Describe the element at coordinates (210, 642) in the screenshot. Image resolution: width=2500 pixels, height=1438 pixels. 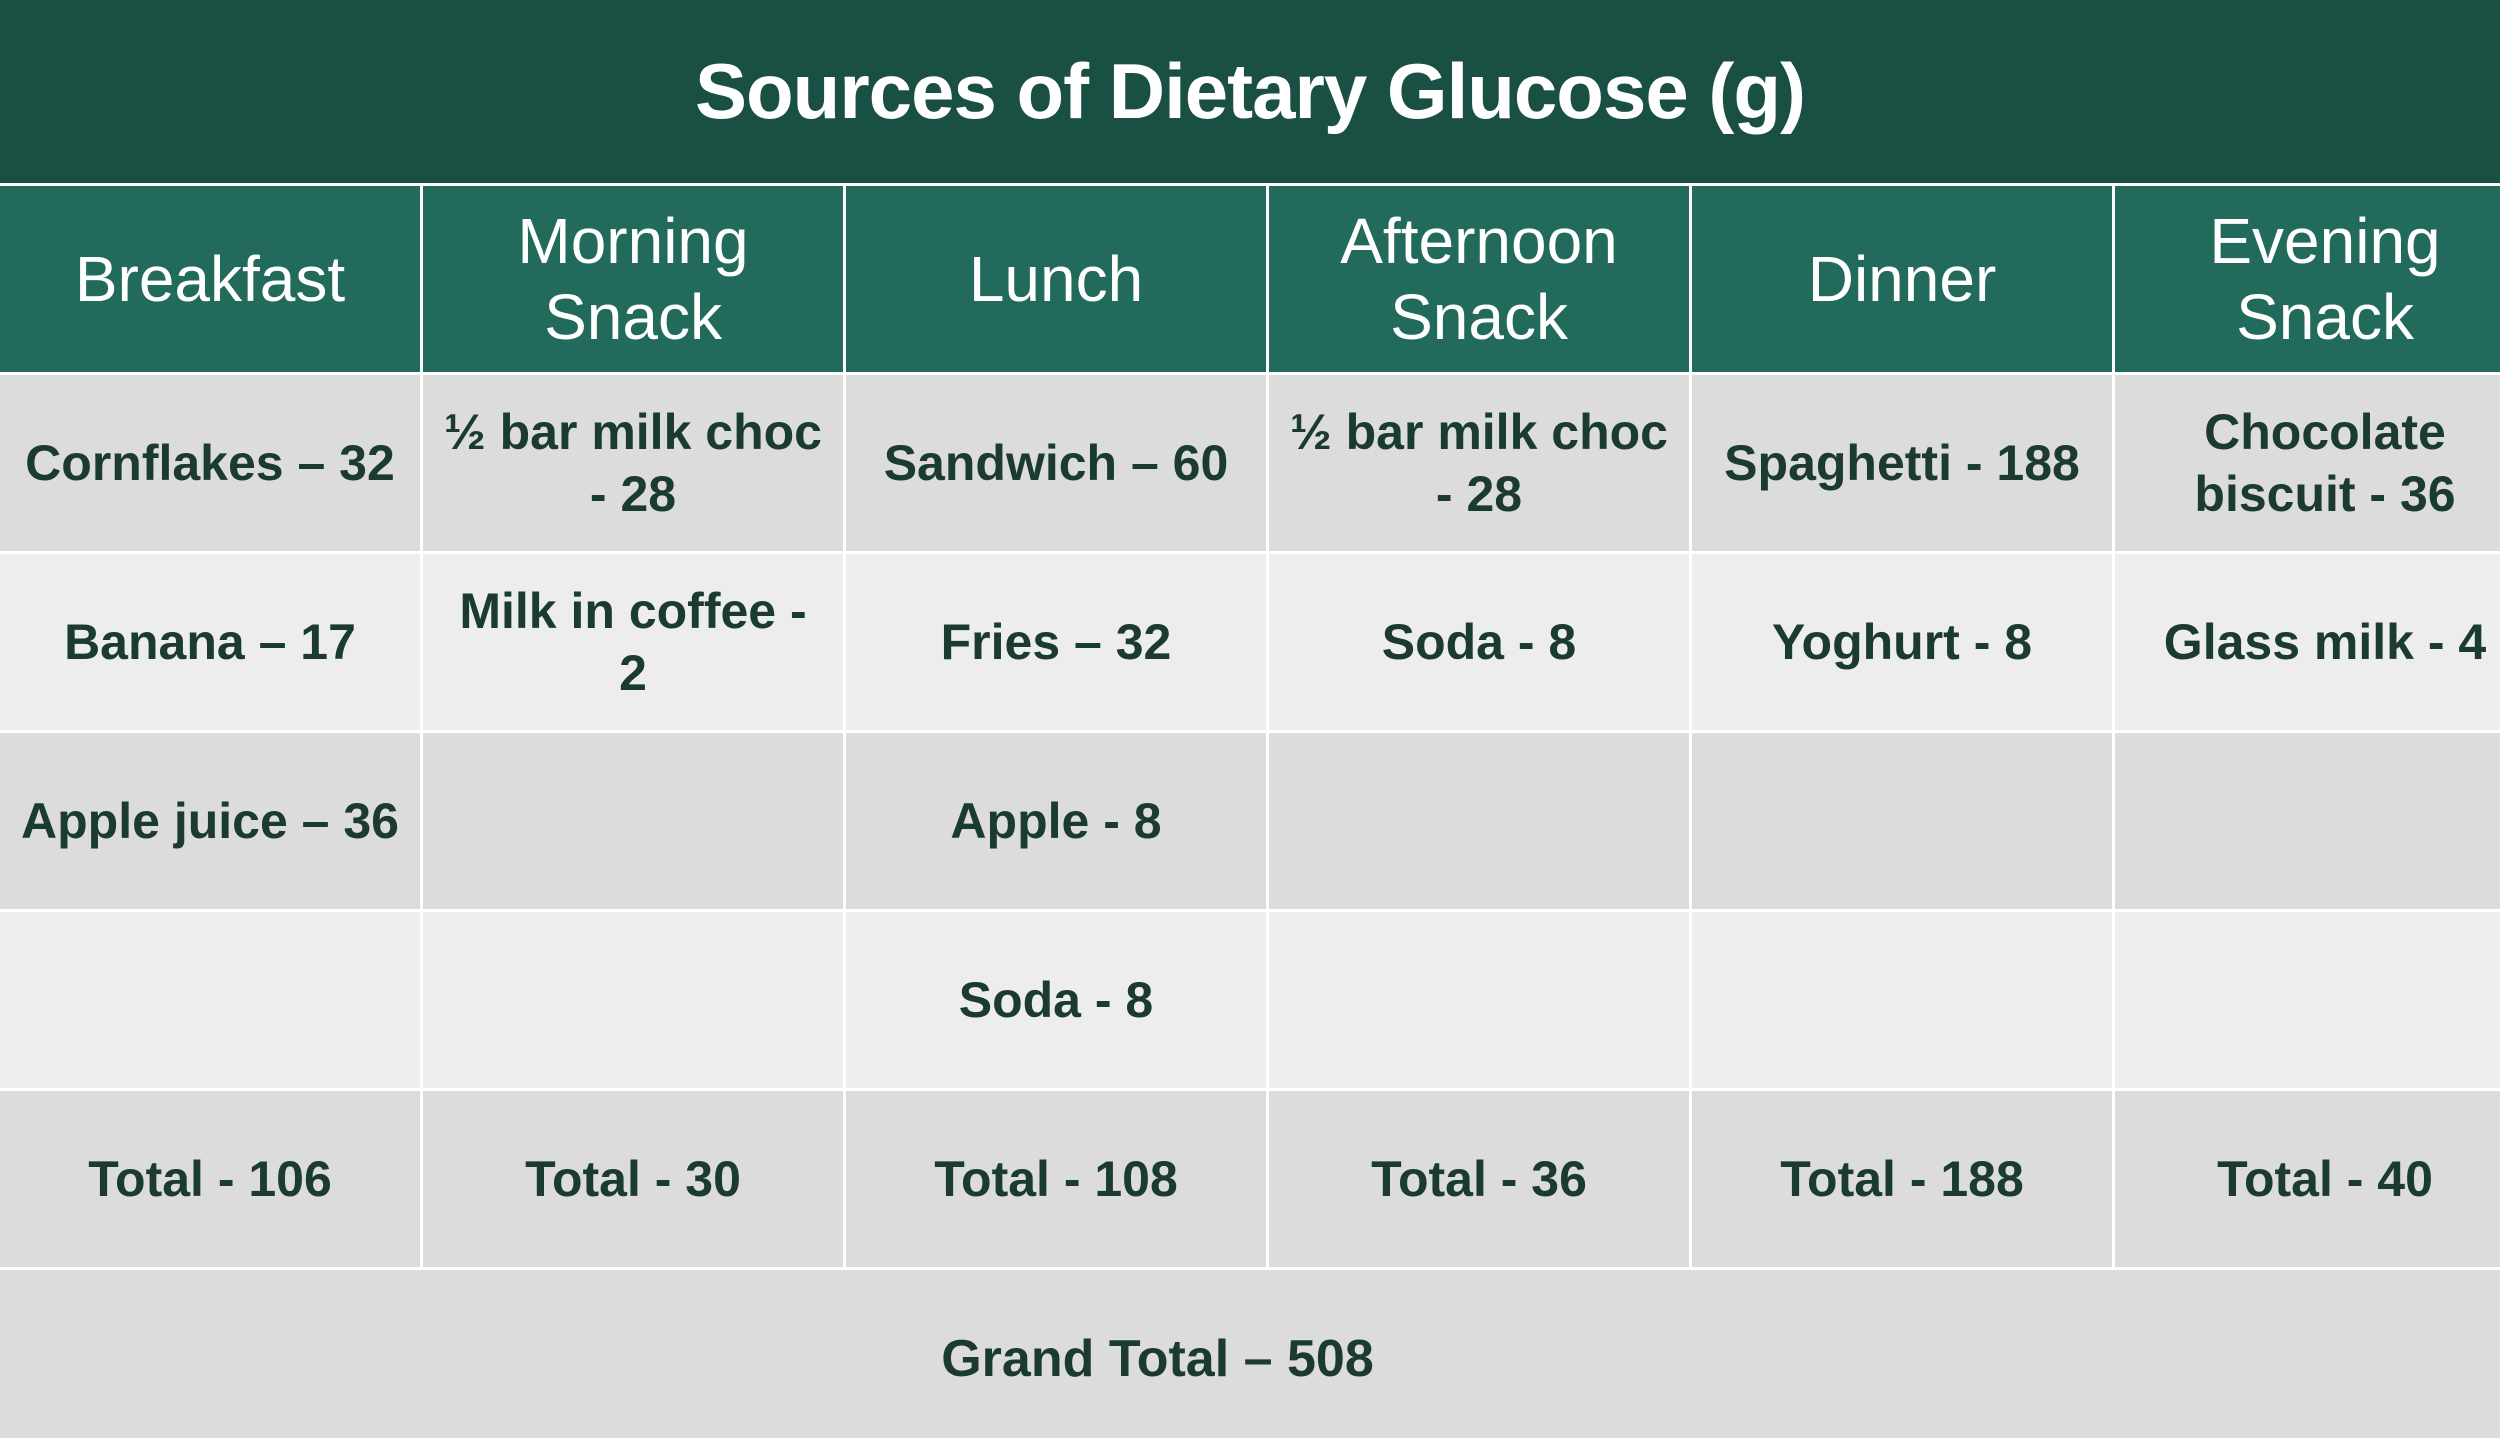
I see `table-cell: Banana – 17` at that location.